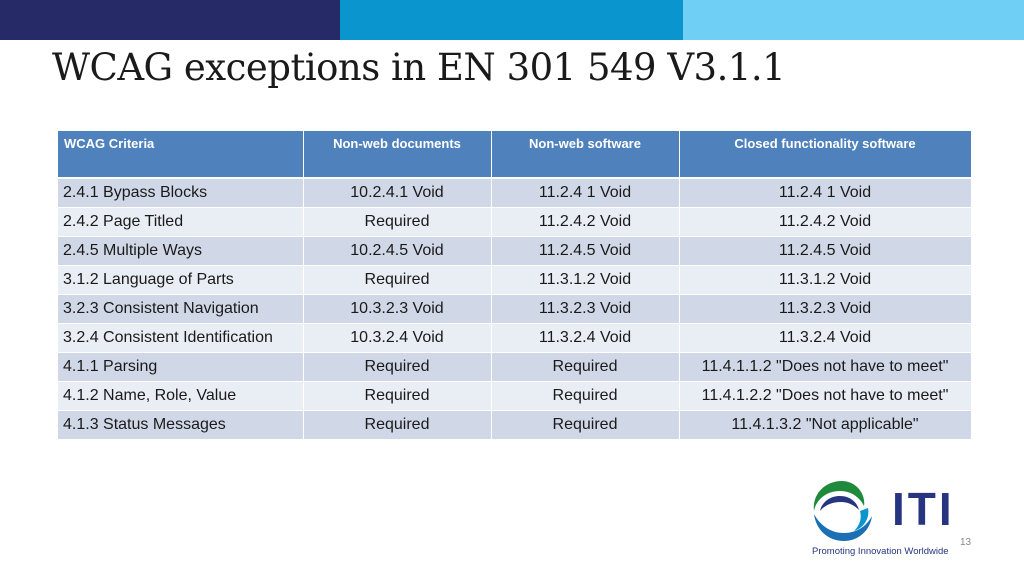 The height and width of the screenshot is (576, 1024). I want to click on criteria-cell: 3.2.3 Consistent Navigation, so click(181, 308).